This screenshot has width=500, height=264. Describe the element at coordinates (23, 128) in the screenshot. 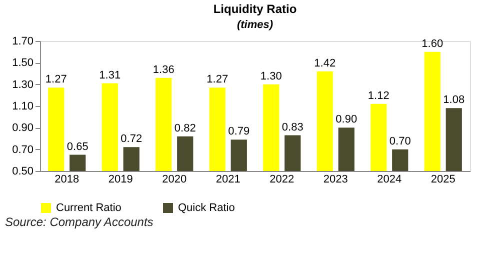

I see `y-tick-label: 0.90` at that location.